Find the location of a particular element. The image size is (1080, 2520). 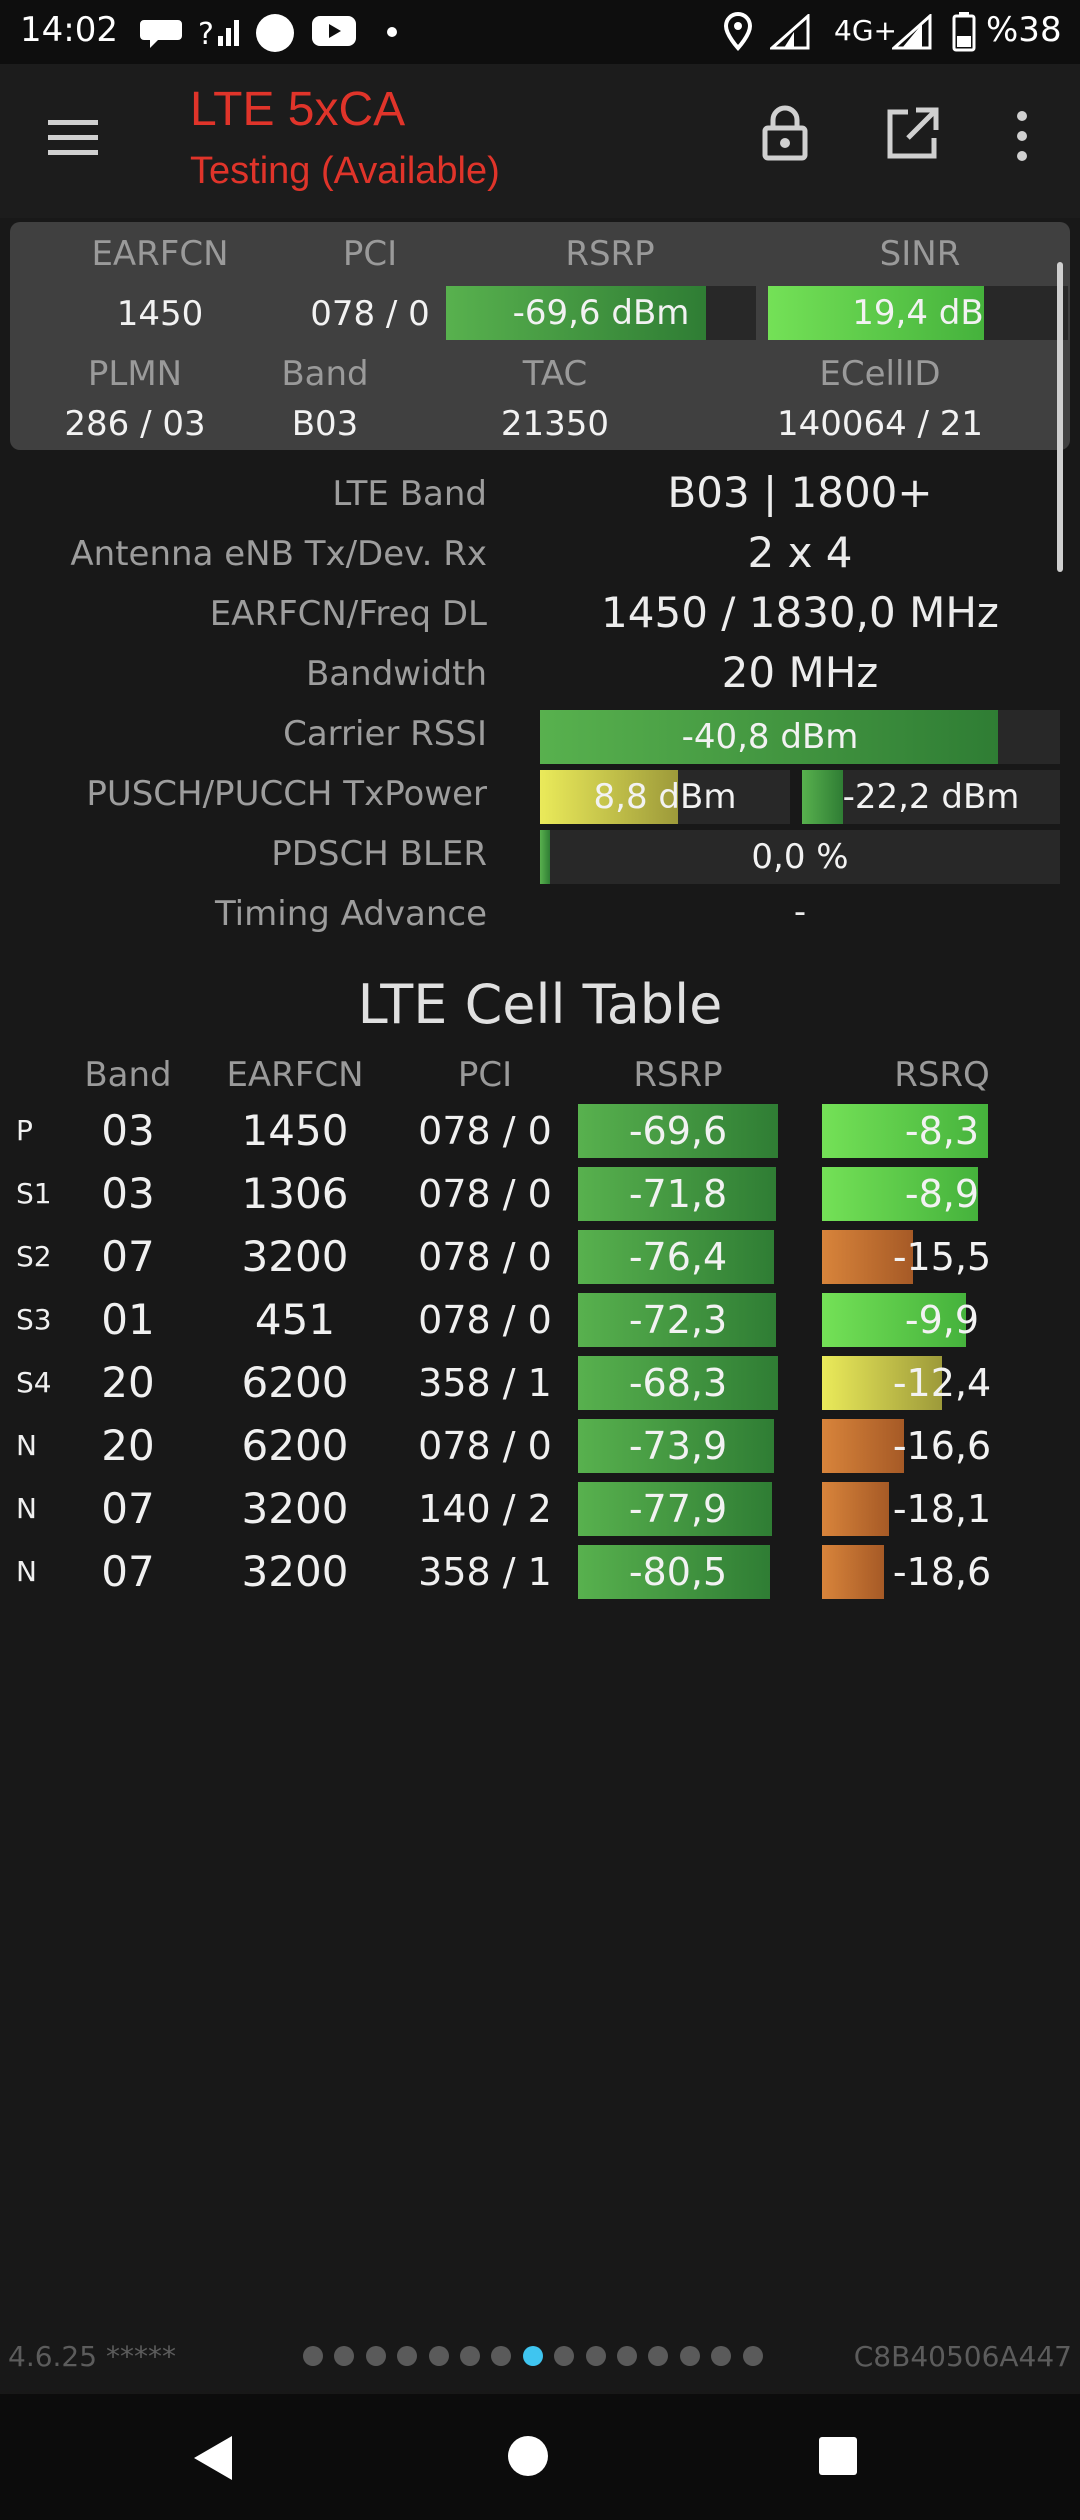

rsrp-value: -71,8 is located at coordinates (678, 1194).